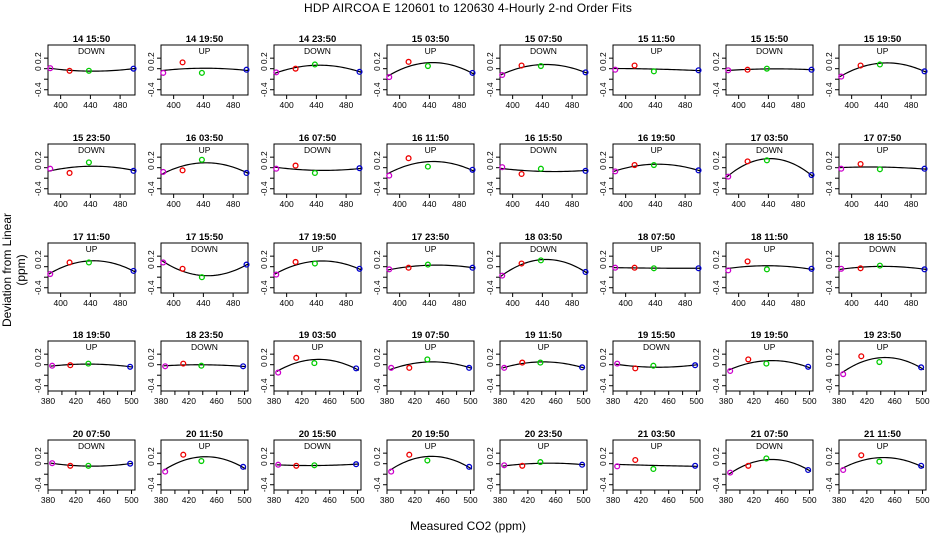 The width and height of the screenshot is (936, 540). What do you see at coordinates (657, 138) in the screenshot?
I see `panel-title: 16 19:50` at bounding box center [657, 138].